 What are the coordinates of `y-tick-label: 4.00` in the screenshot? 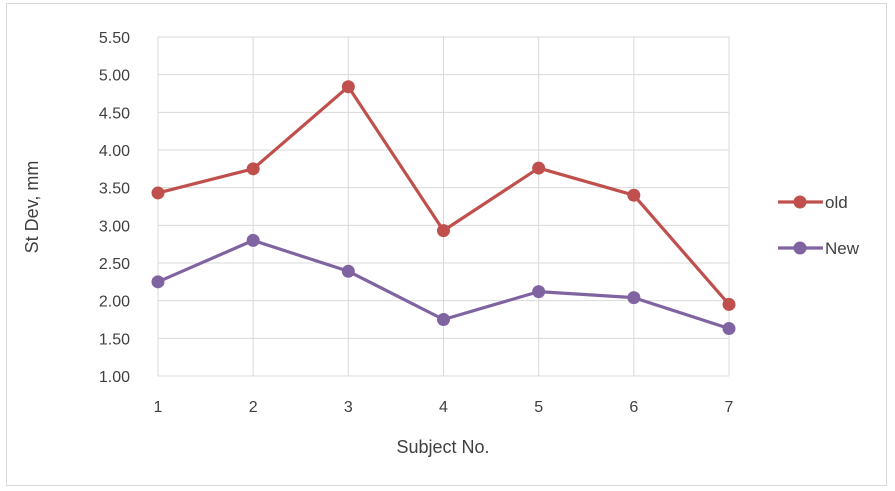 It's located at (114, 151).